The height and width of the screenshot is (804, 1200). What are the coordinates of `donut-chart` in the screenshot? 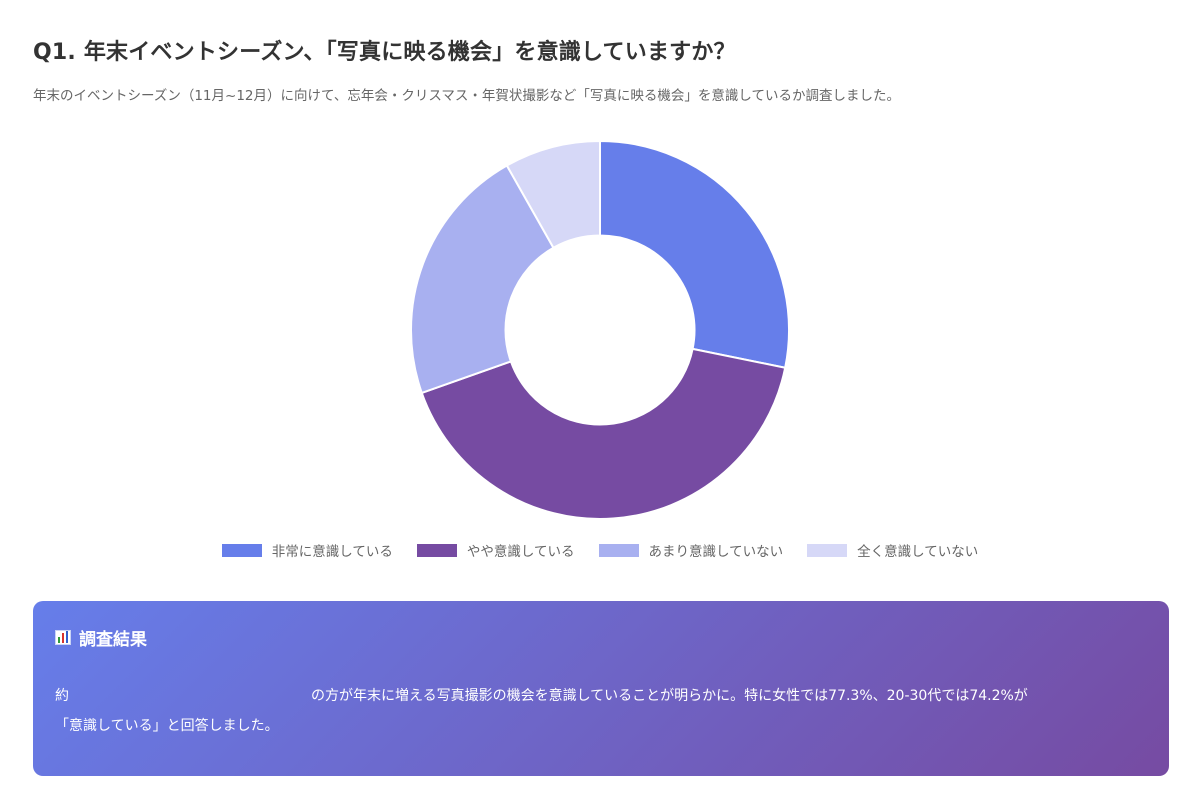 It's located at (600, 330).